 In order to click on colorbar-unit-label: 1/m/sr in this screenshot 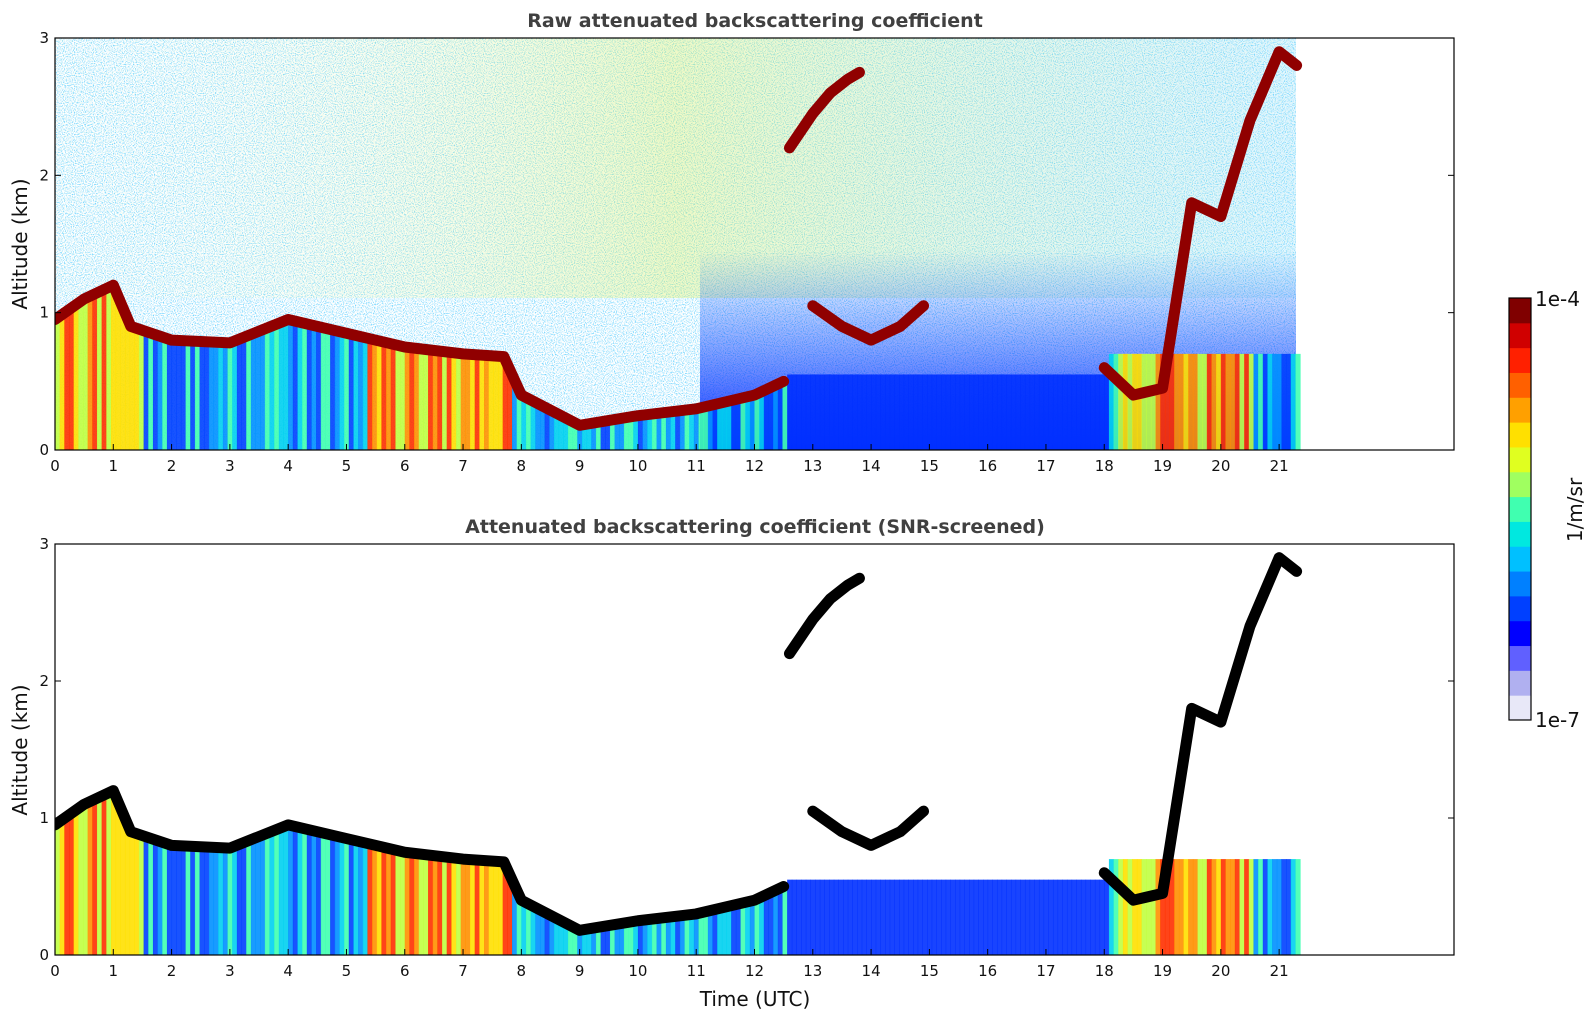, I will do `click(1575, 509)`.